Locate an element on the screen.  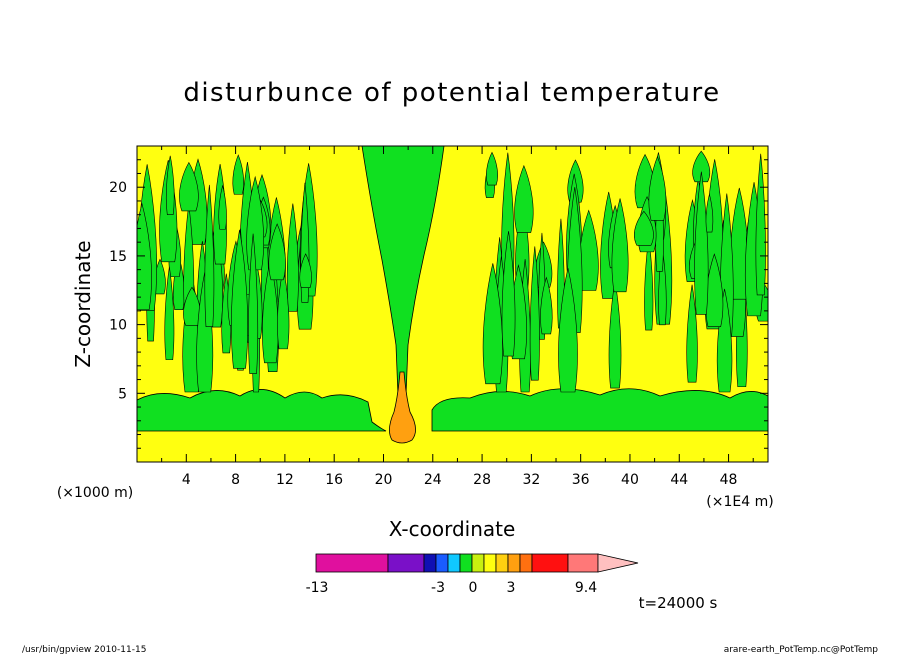
x-tick-label: 48 is located at coordinates (729, 480).